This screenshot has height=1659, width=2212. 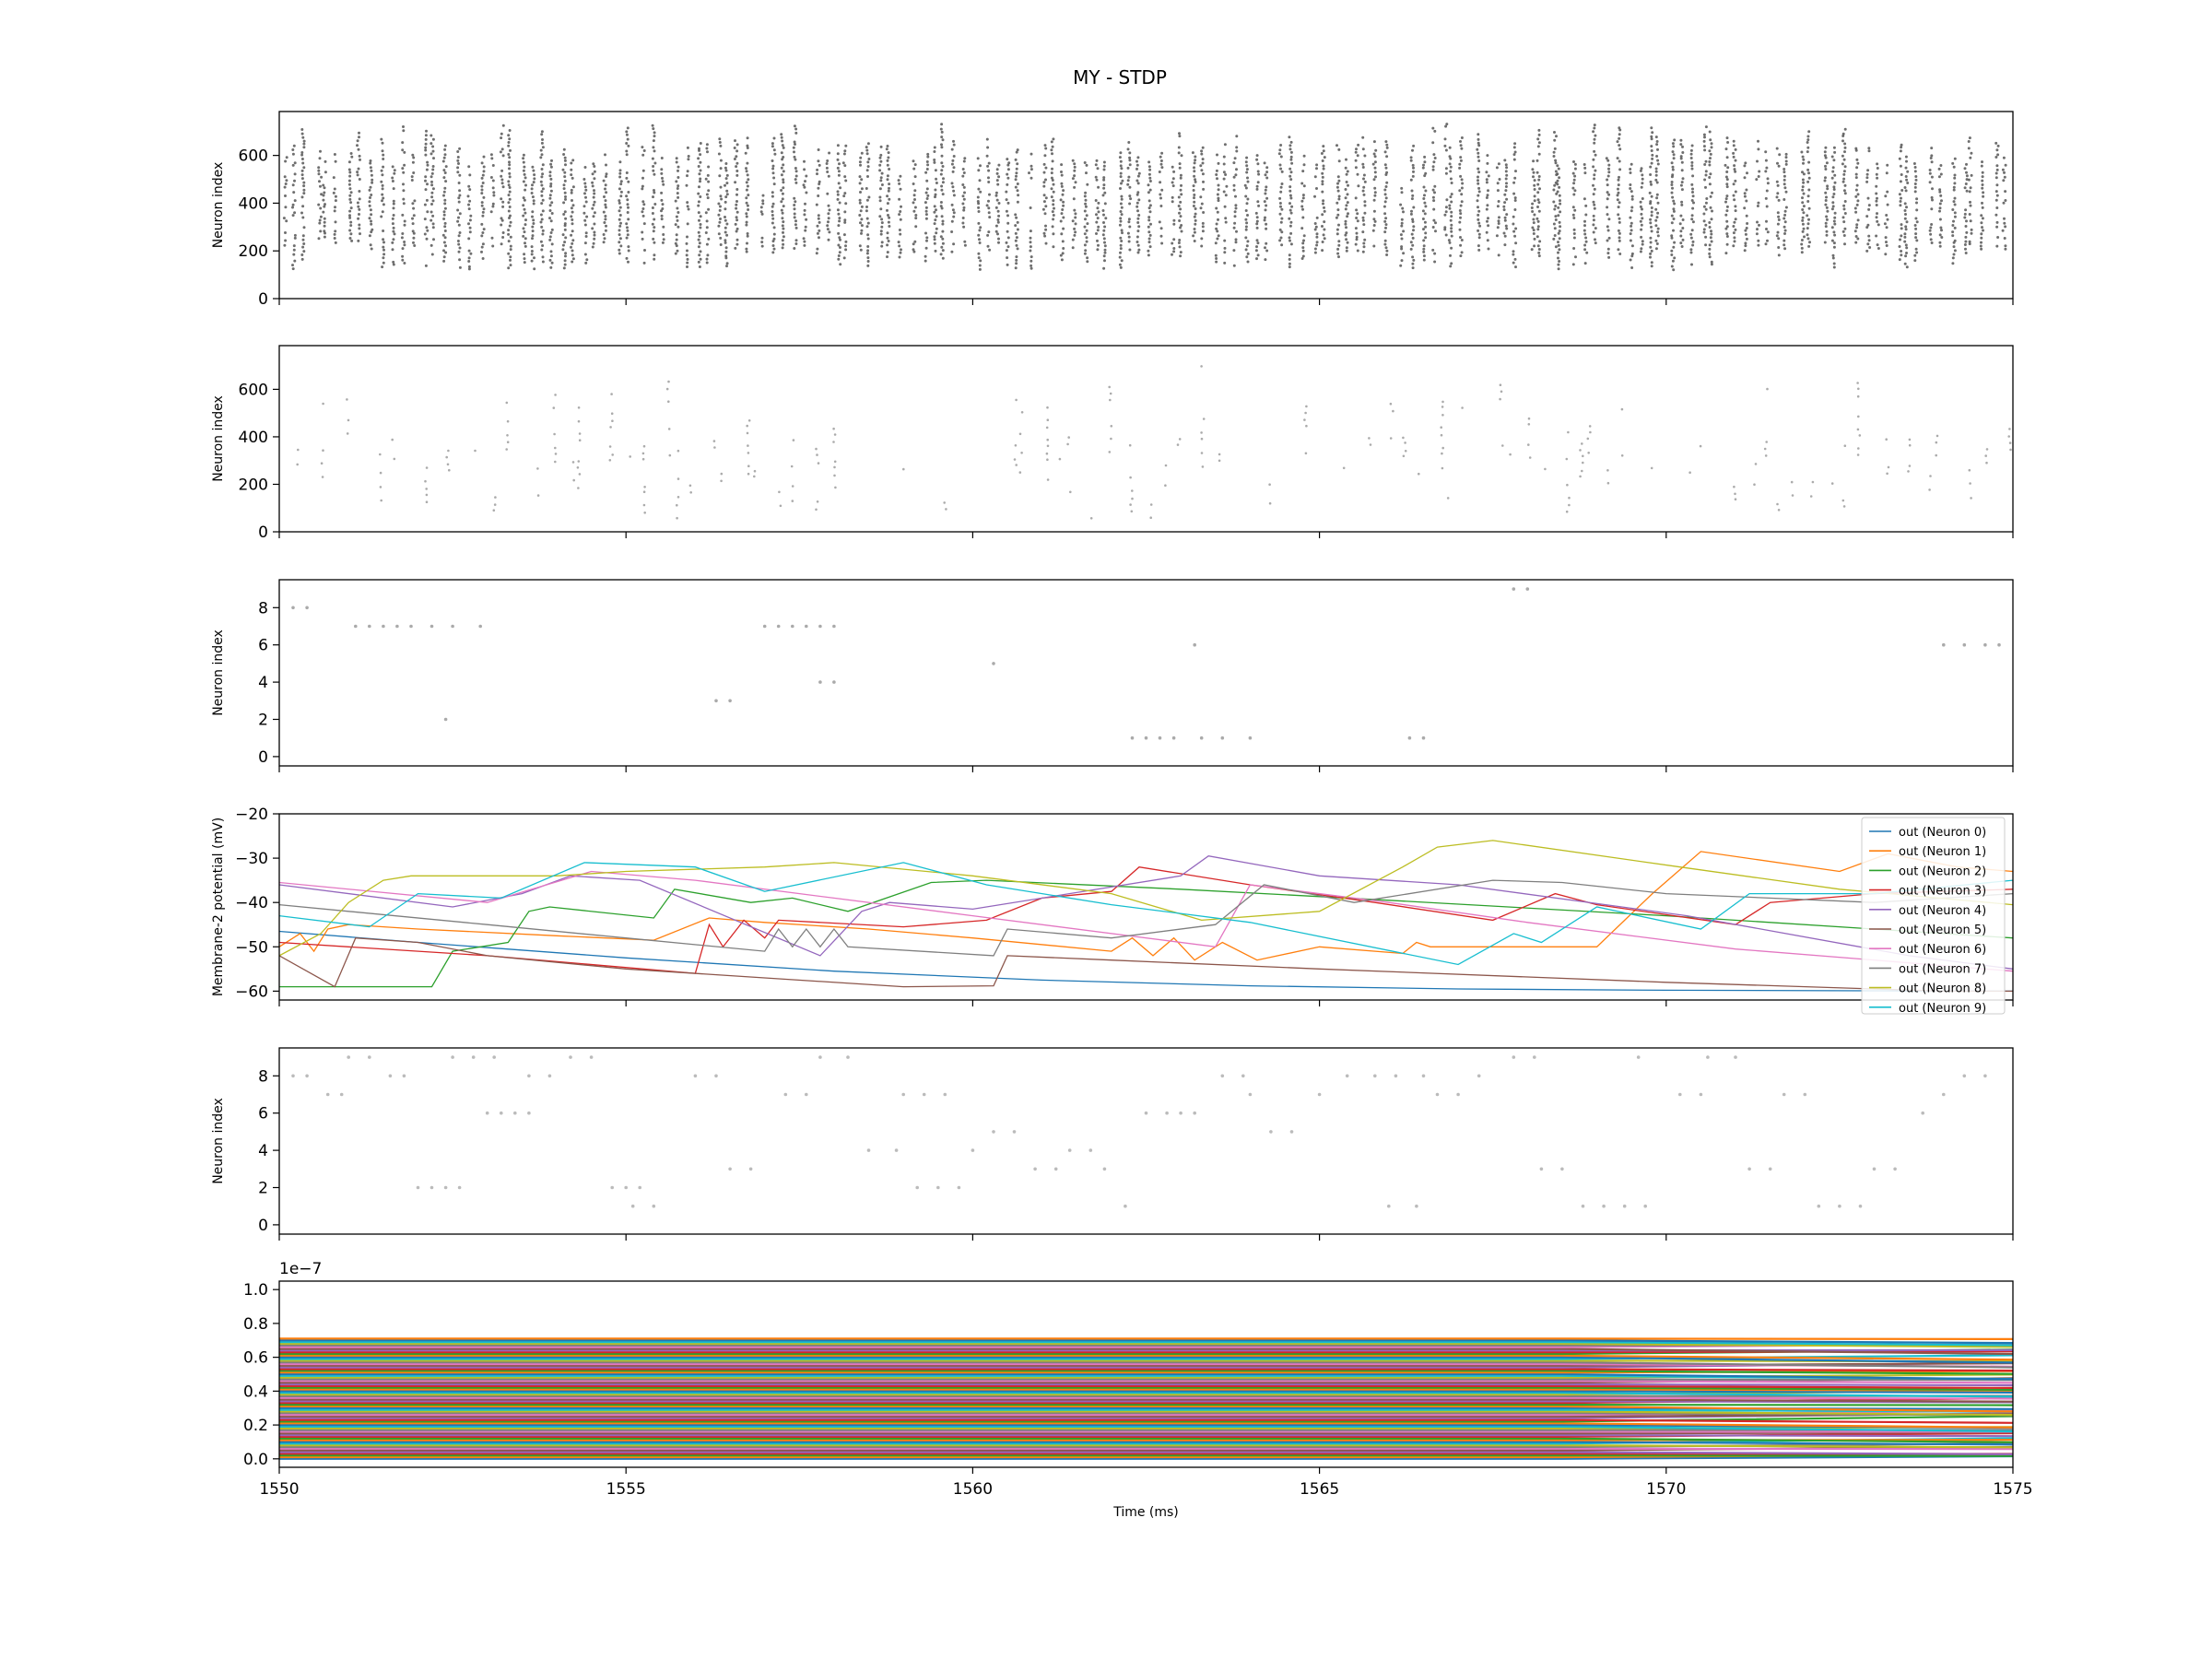 What do you see at coordinates (251, 991) in the screenshot?
I see `y-tick-label: −60` at bounding box center [251, 991].